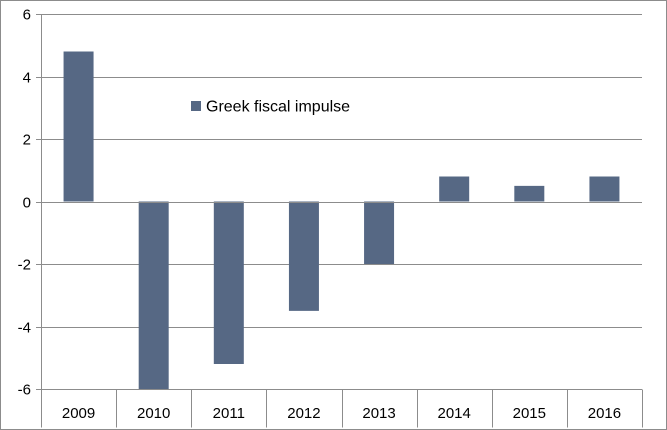 Image resolution: width=667 pixels, height=430 pixels. I want to click on x-tick-label: 2011, so click(229, 413).